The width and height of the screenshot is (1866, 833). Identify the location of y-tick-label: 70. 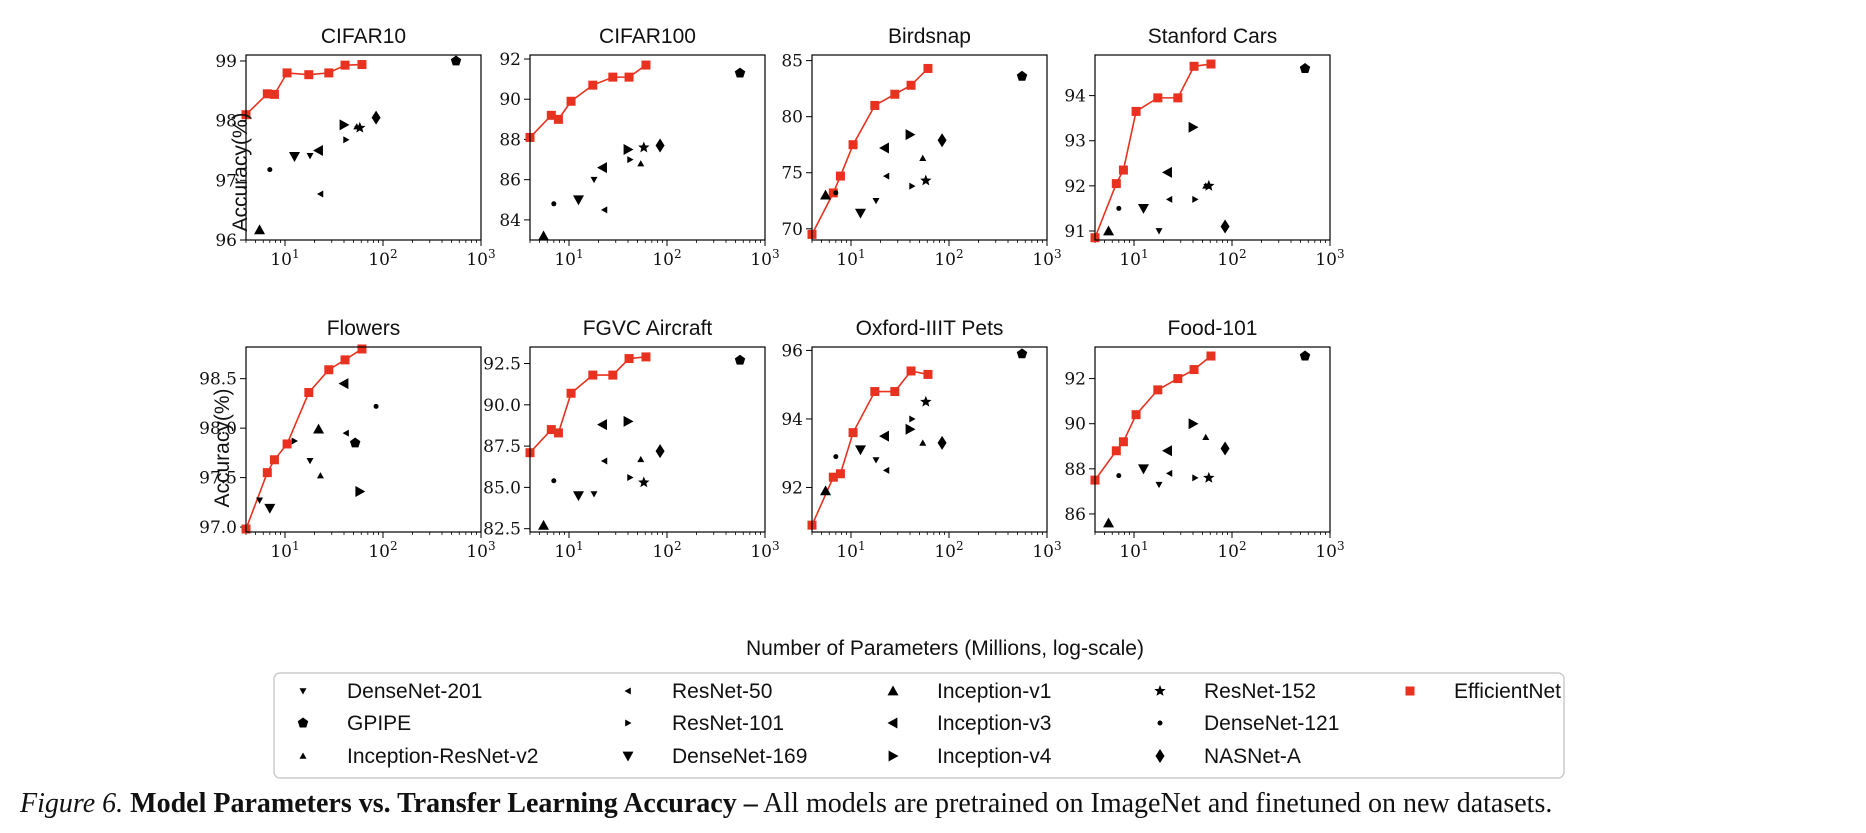
(792, 230).